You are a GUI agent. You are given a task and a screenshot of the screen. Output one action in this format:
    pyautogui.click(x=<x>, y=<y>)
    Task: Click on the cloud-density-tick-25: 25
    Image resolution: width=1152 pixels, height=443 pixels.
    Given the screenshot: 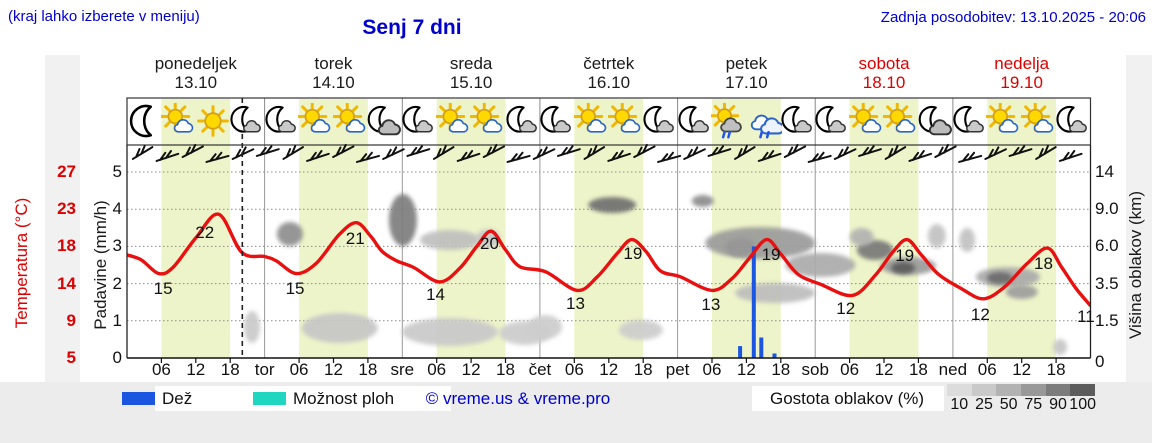 What is the action you would take?
    pyautogui.click(x=984, y=404)
    